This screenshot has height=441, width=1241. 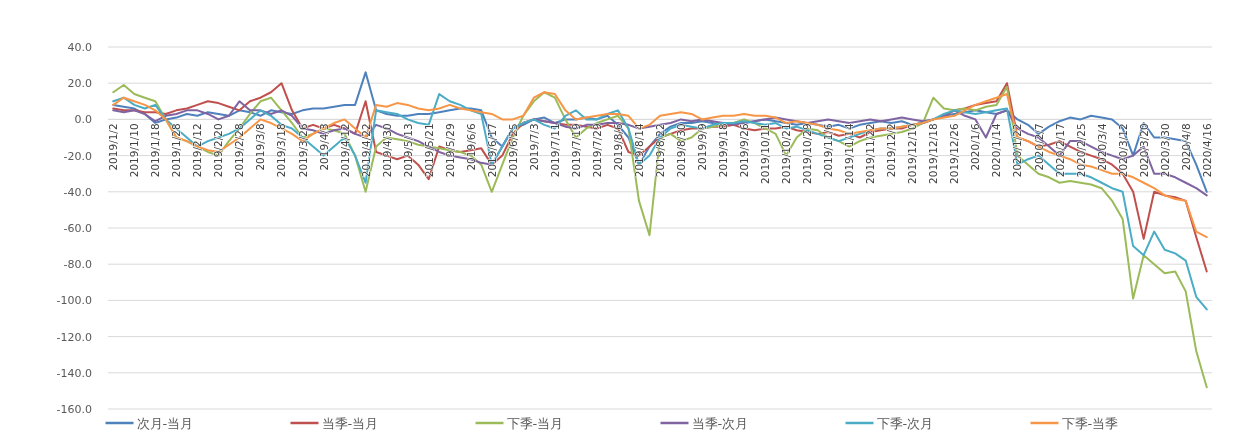 I want to click on x-tick-label: 2020/2/7, so click(x=1038, y=147).